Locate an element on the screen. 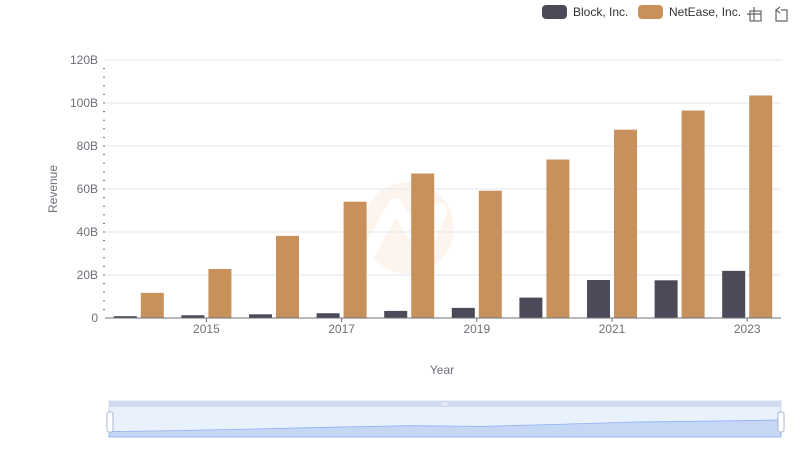 Image resolution: width=800 pixels, height=466 pixels. y-axis-labels: 0 20B 40B 60B 80B 100B 120B is located at coordinates (84, 189).